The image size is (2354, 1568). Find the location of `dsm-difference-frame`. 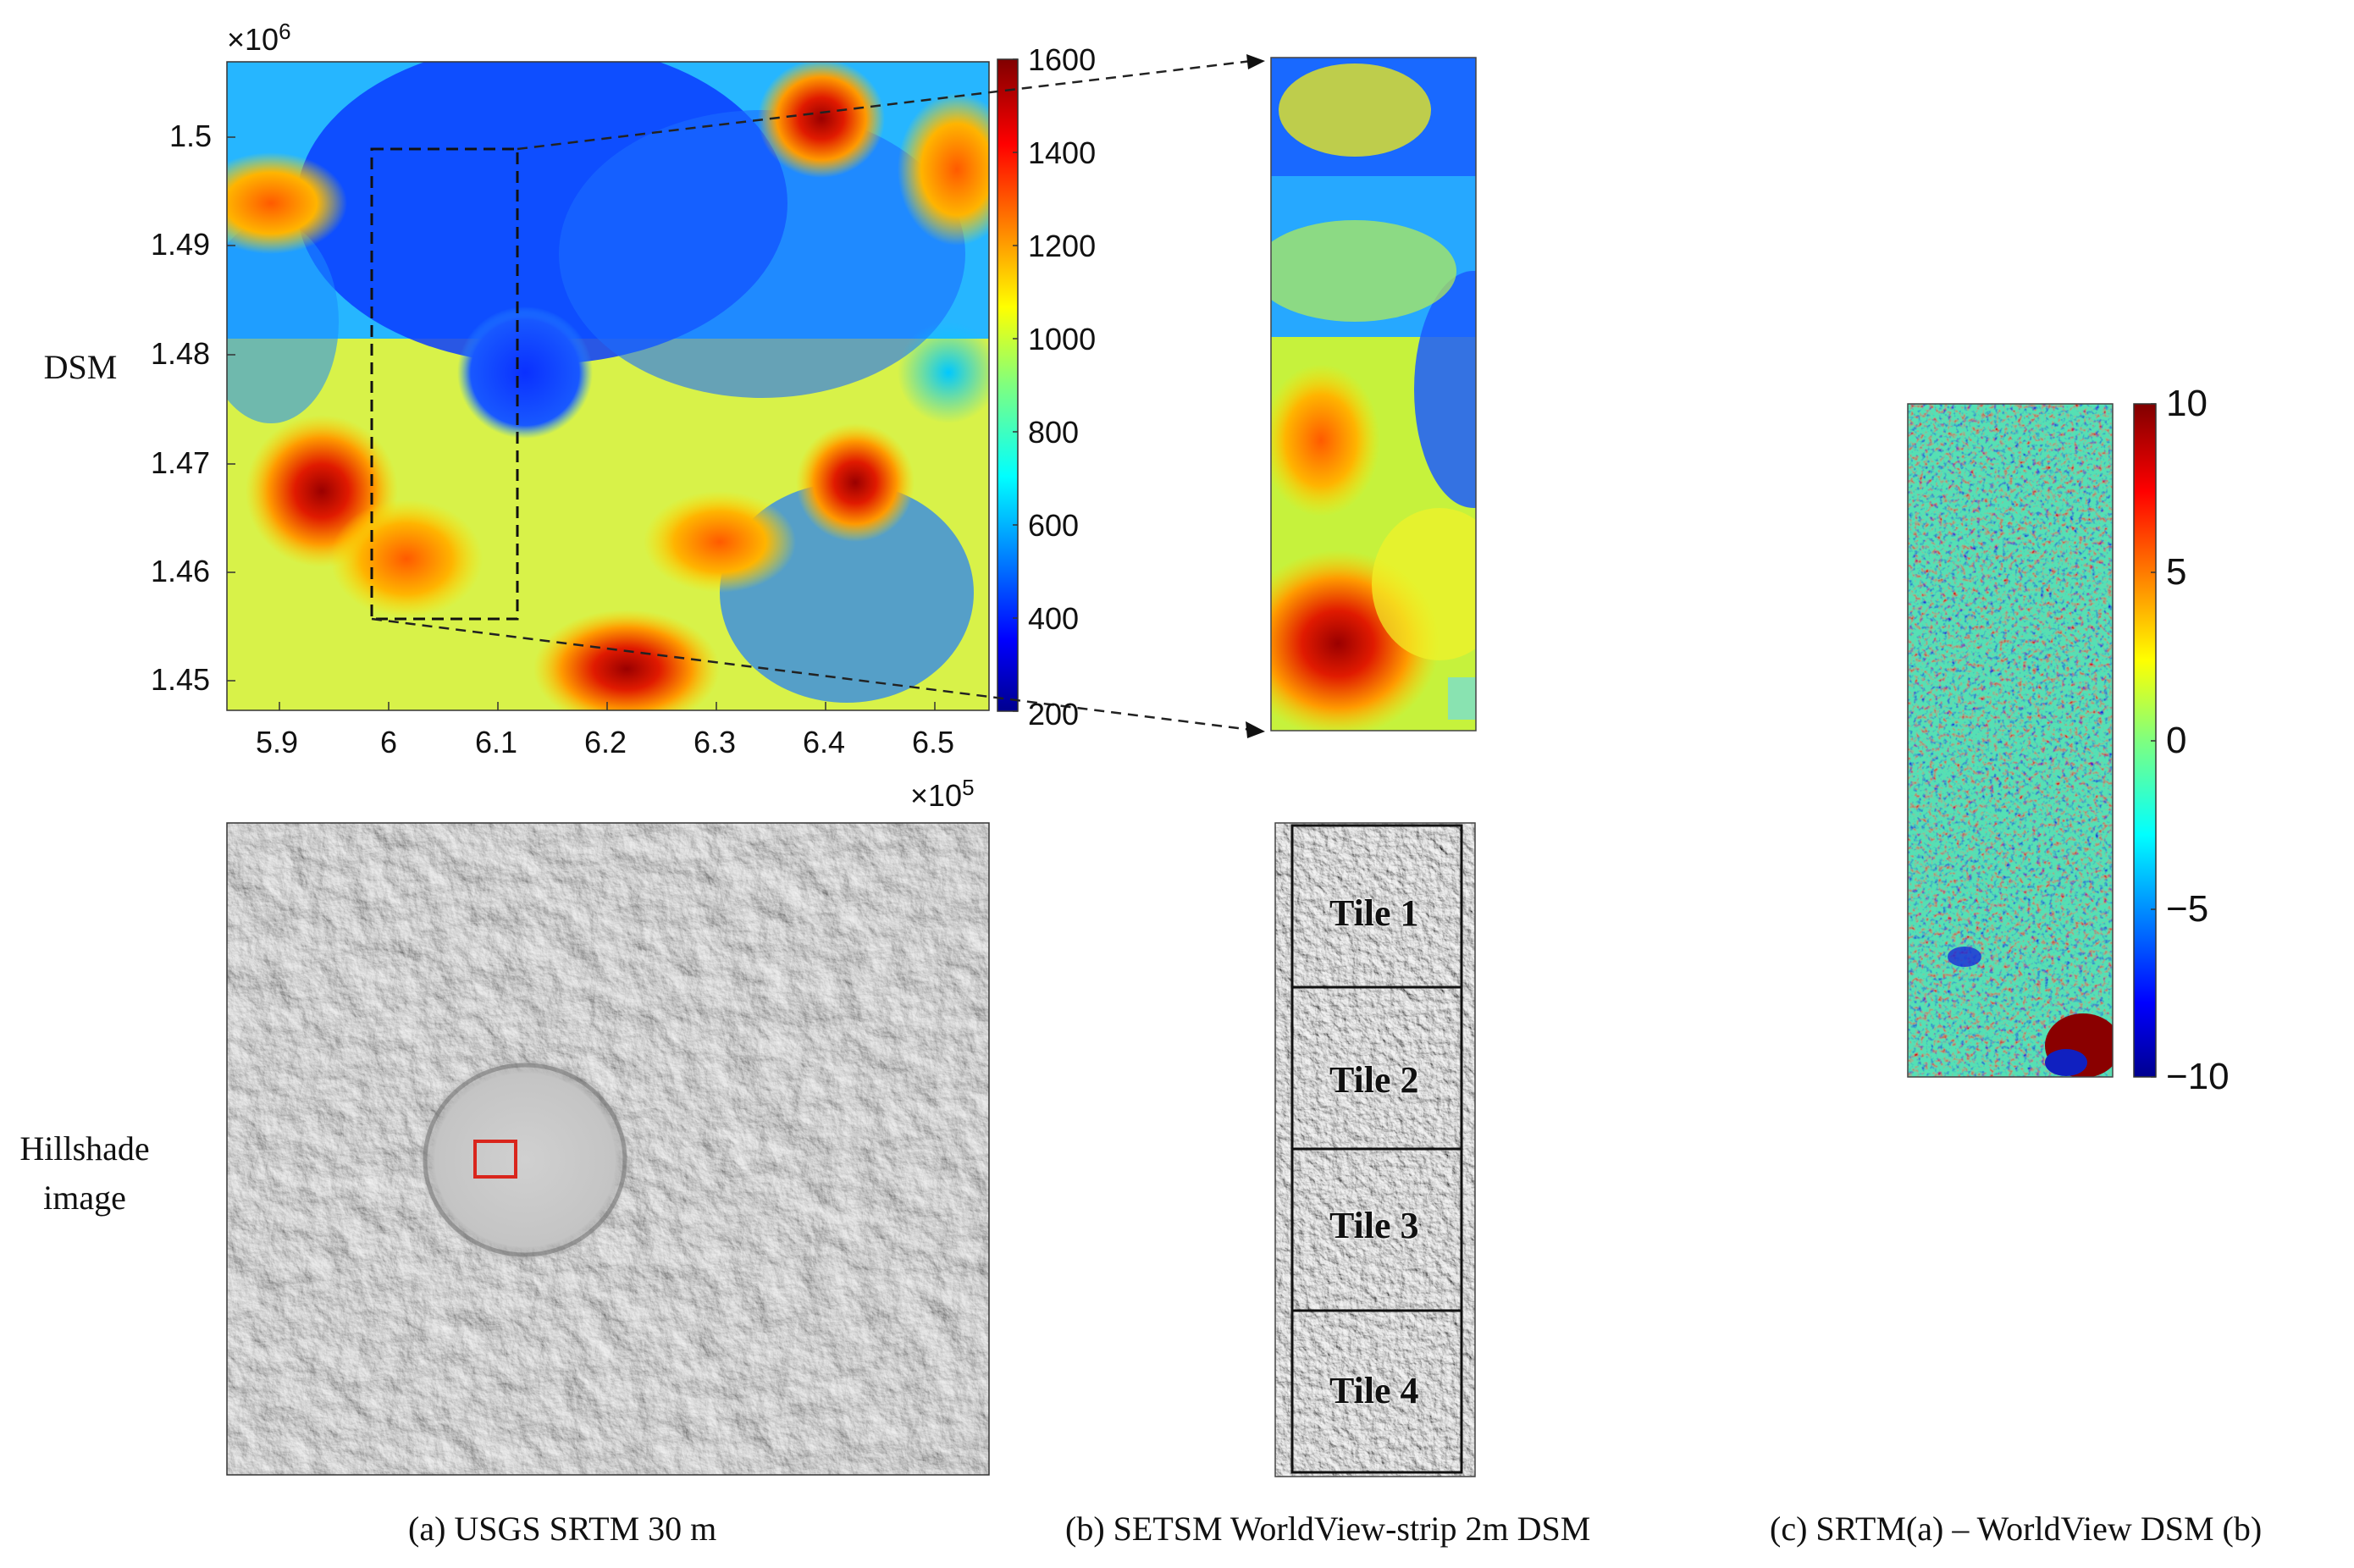

dsm-difference-frame is located at coordinates (2010, 740).